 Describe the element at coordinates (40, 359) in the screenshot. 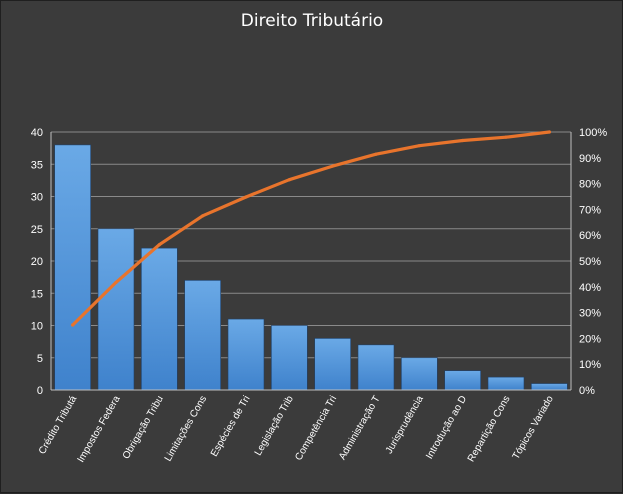

I see `left-tick-label: 5` at that location.